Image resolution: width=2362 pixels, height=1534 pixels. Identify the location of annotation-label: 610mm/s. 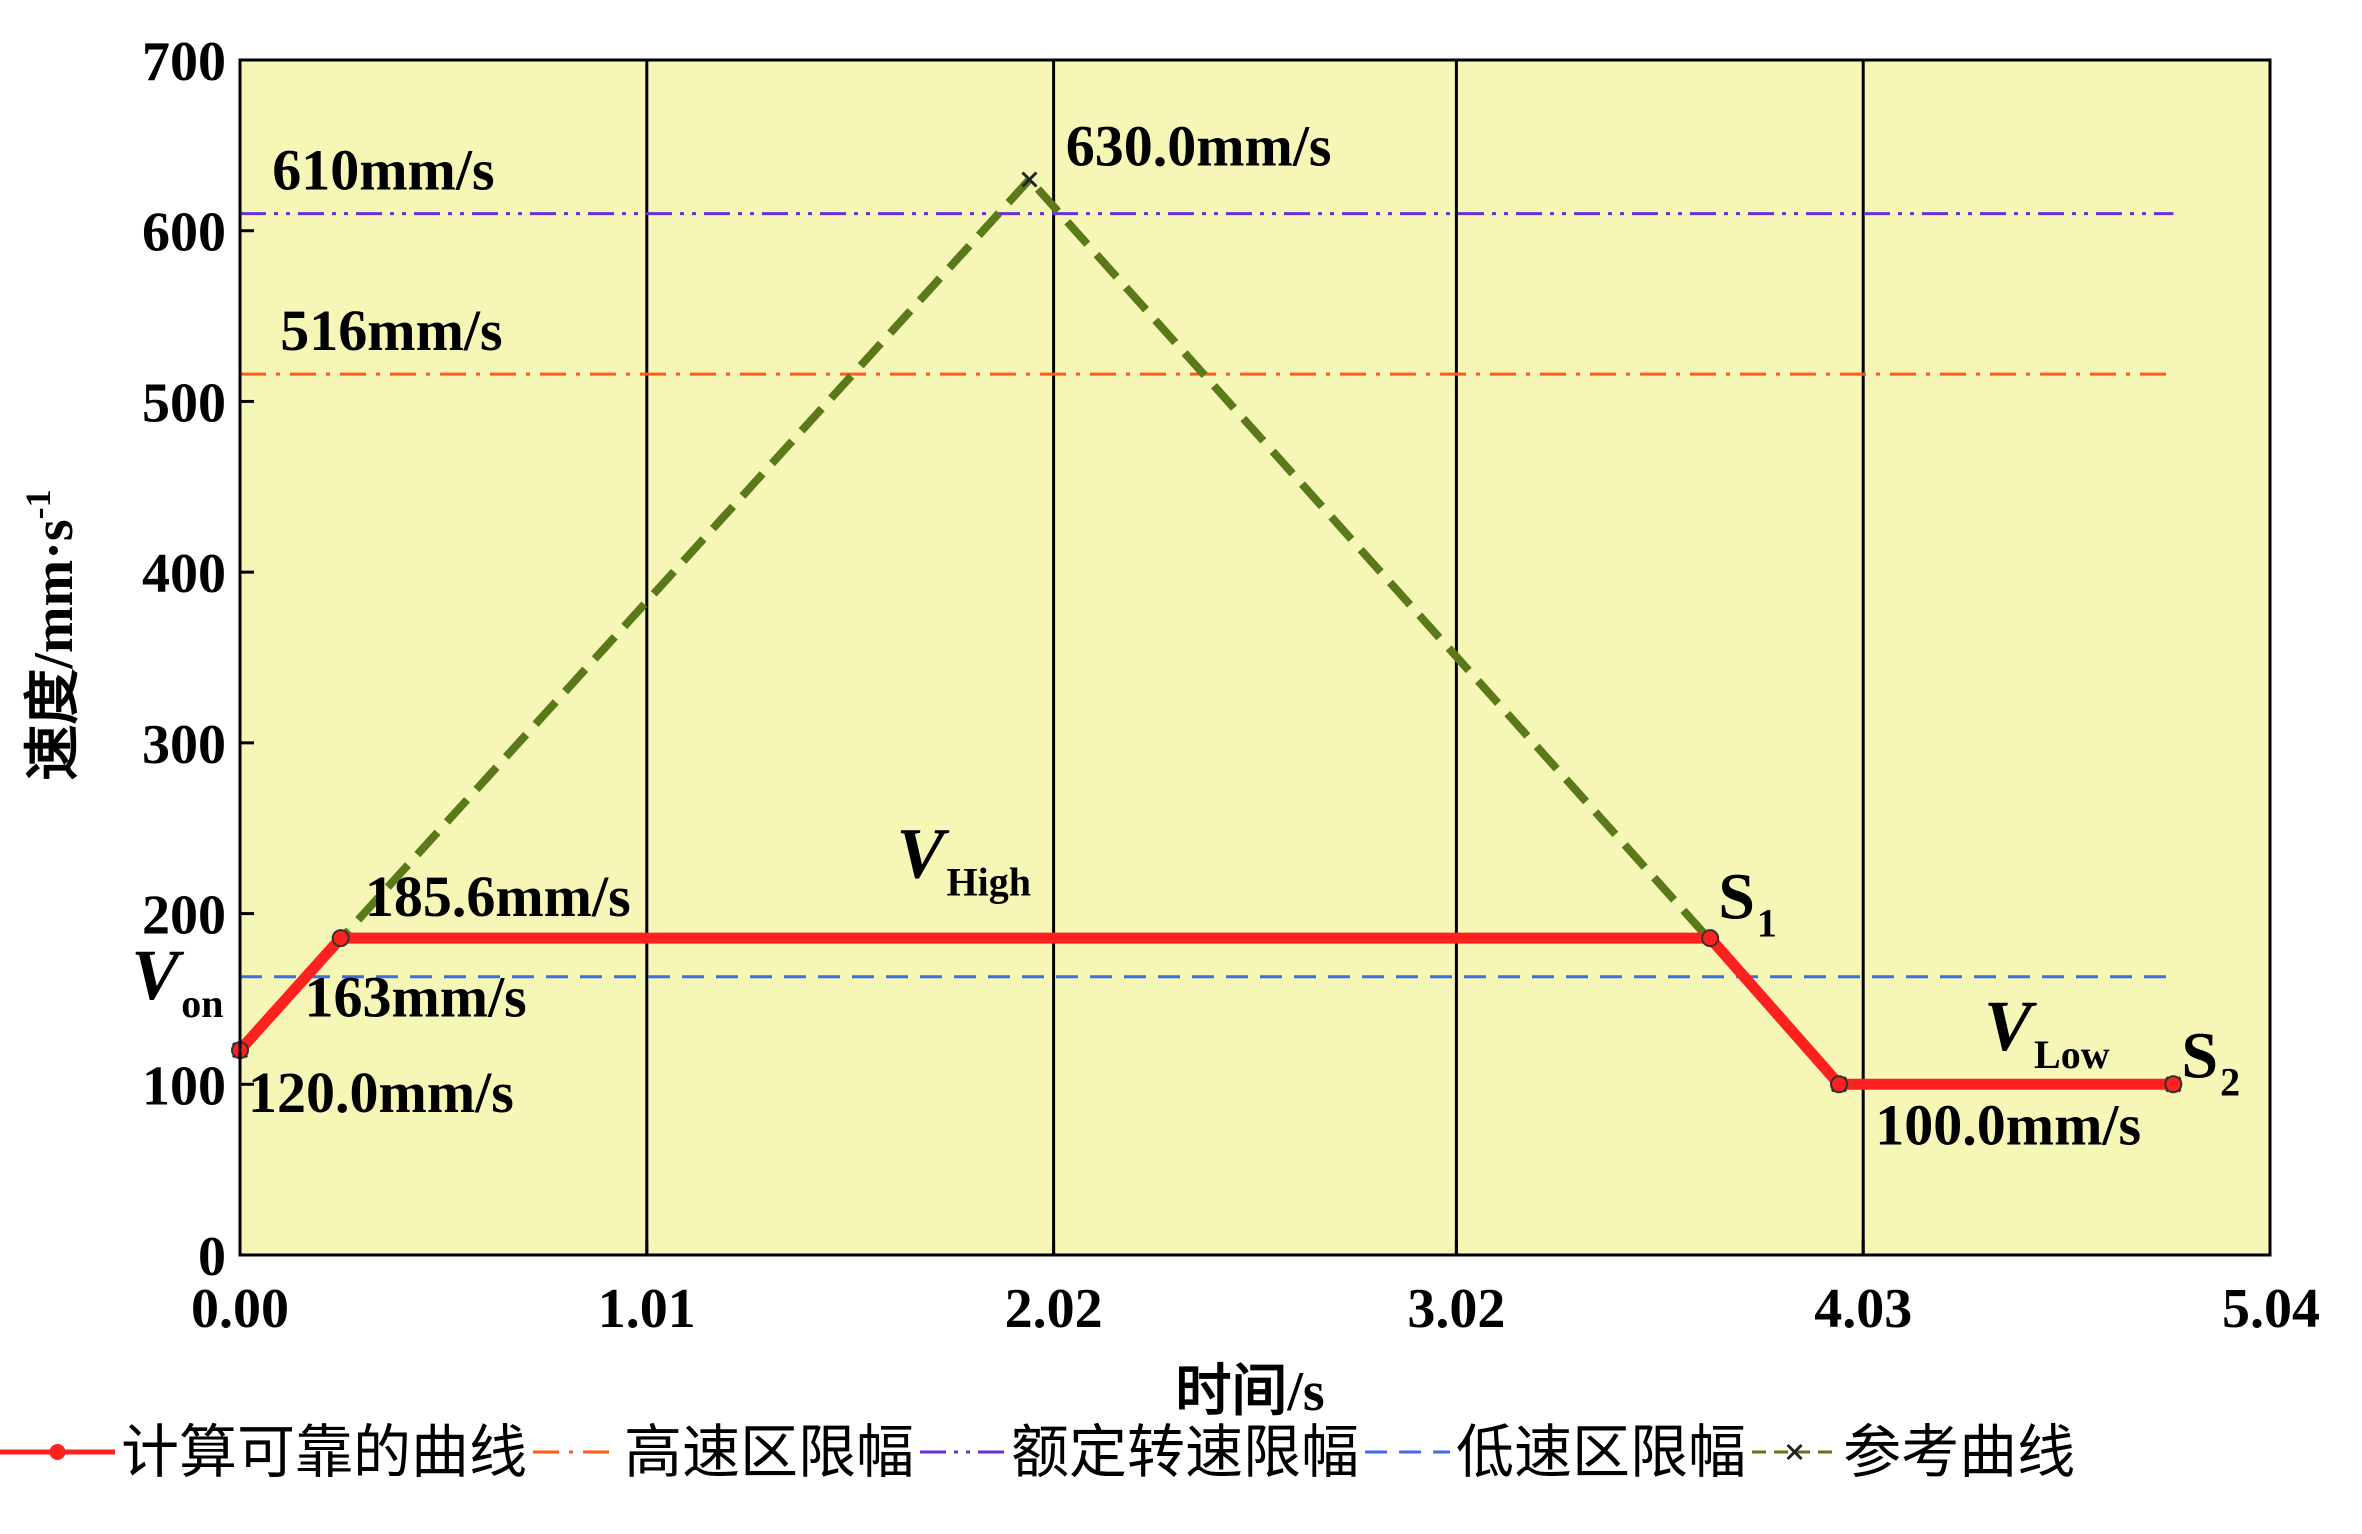
(383, 170).